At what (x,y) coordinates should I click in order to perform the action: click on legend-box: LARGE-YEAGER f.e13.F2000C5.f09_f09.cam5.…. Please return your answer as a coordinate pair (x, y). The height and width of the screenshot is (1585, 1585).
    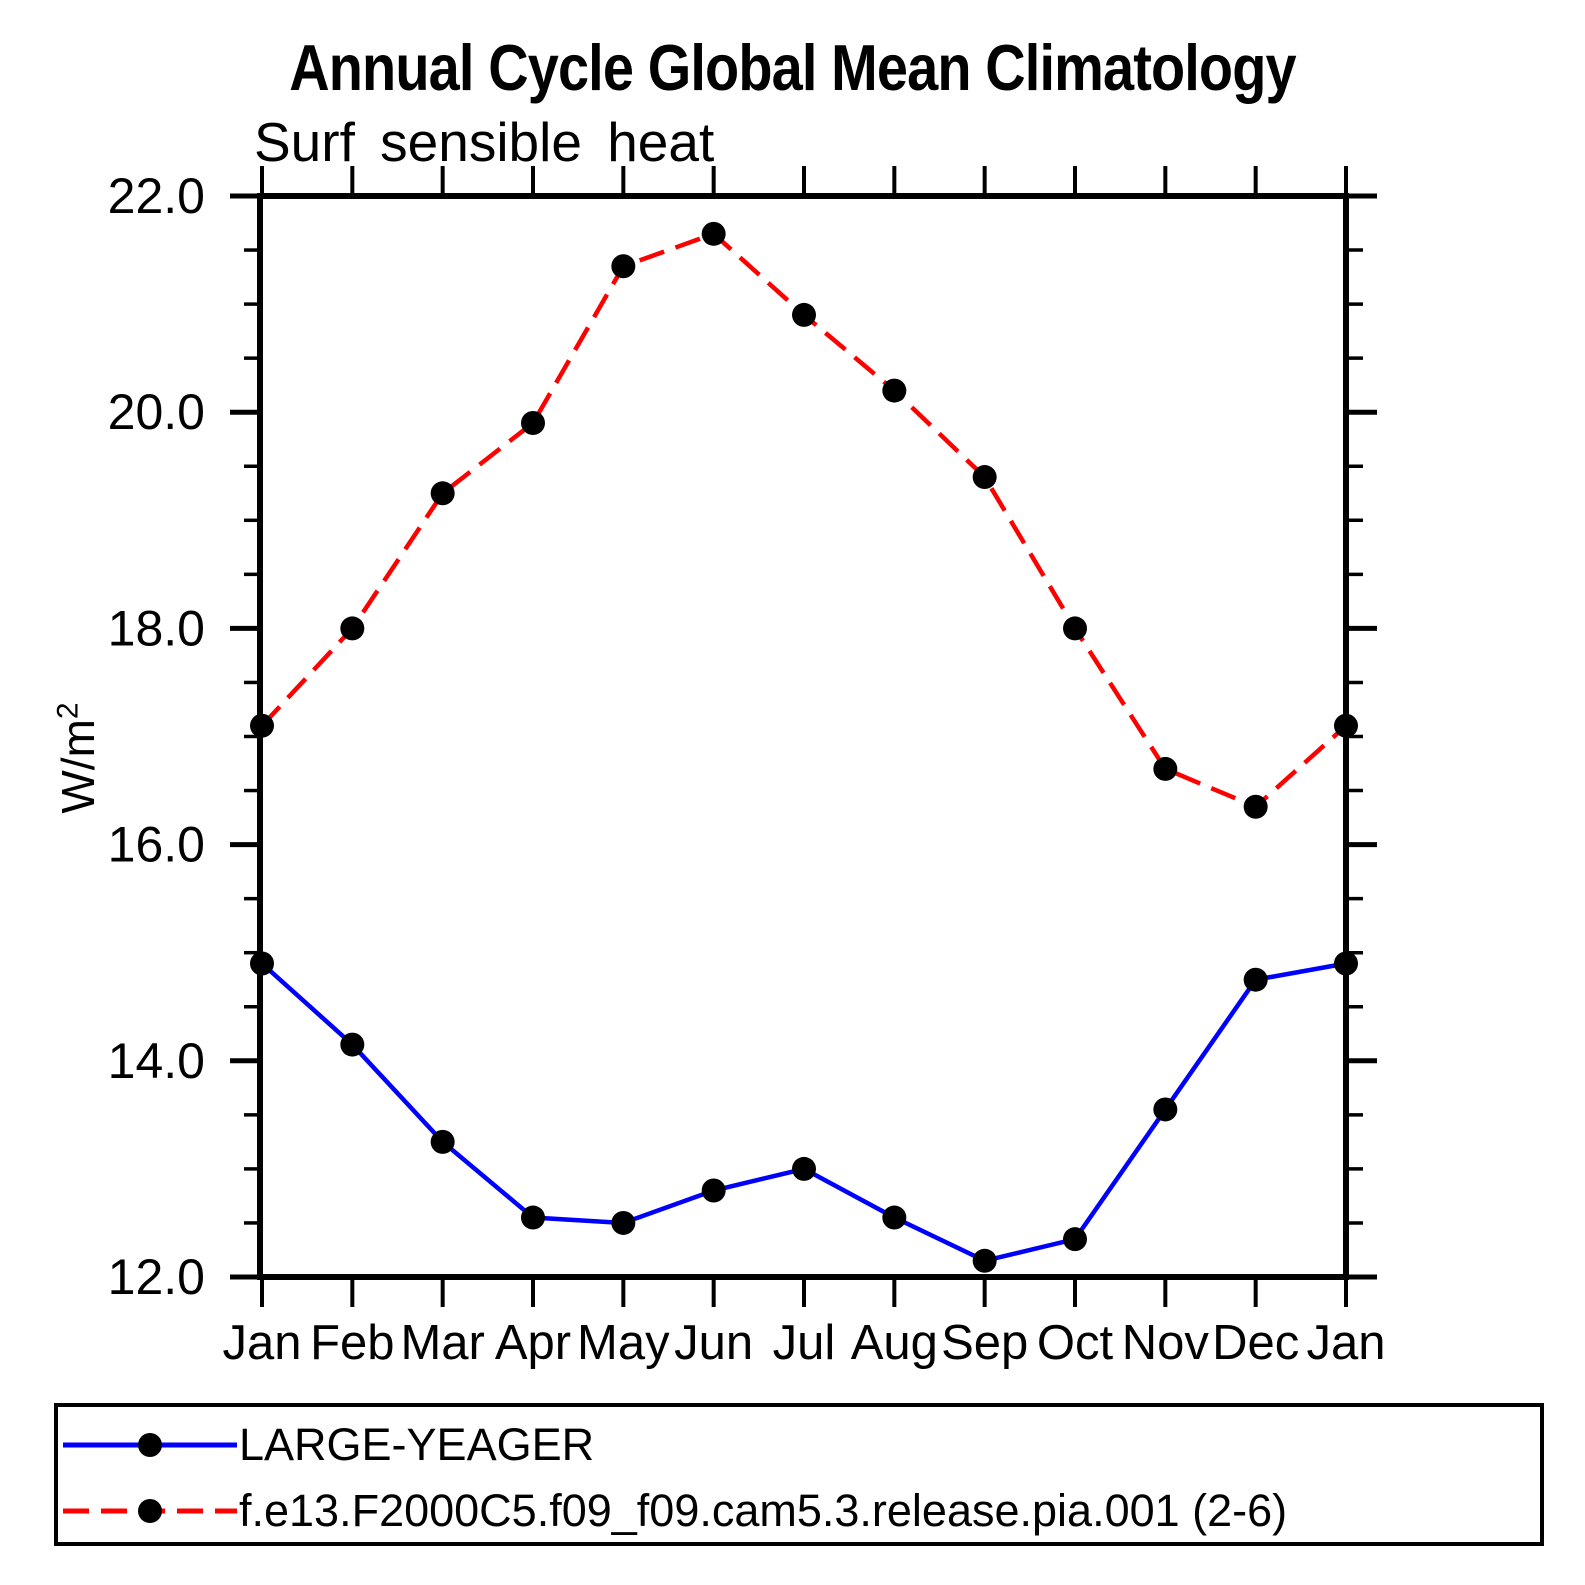
    Looking at the image, I should click on (799, 1474).